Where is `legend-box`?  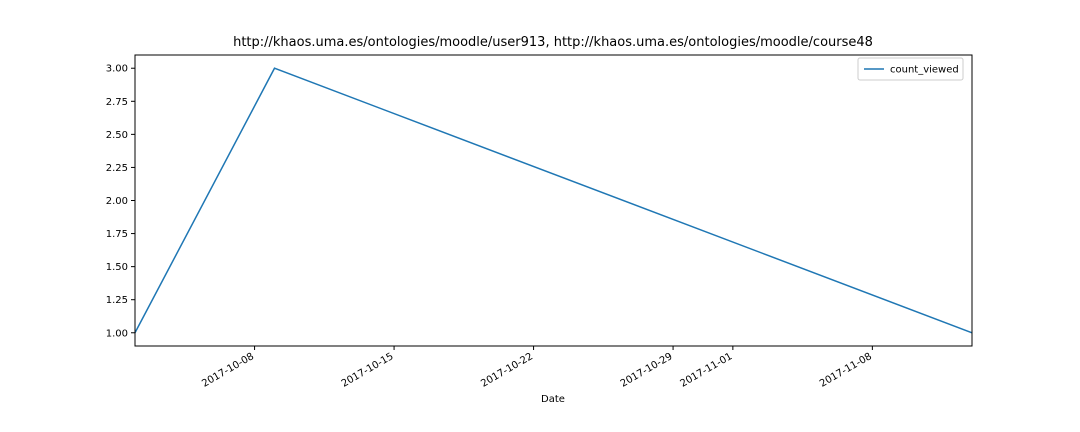 legend-box is located at coordinates (910, 69).